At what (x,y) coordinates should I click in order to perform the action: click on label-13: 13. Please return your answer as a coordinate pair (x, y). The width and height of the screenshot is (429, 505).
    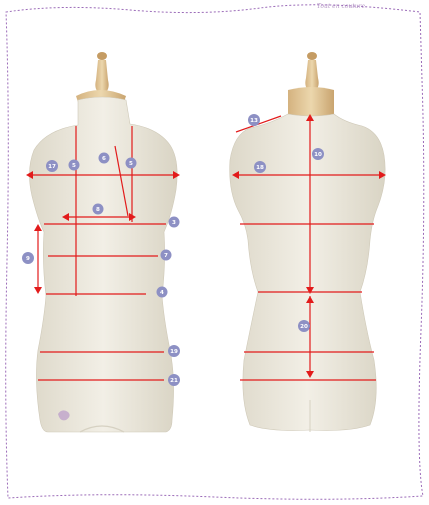
    Looking at the image, I should click on (254, 121).